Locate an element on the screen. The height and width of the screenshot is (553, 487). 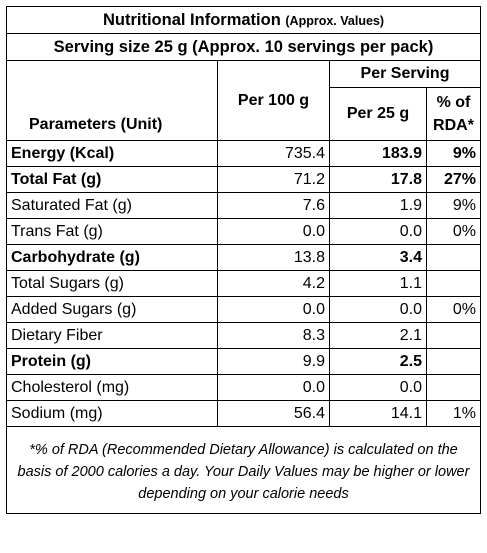
title-sub: (Approx. Values) is located at coordinates (335, 20).